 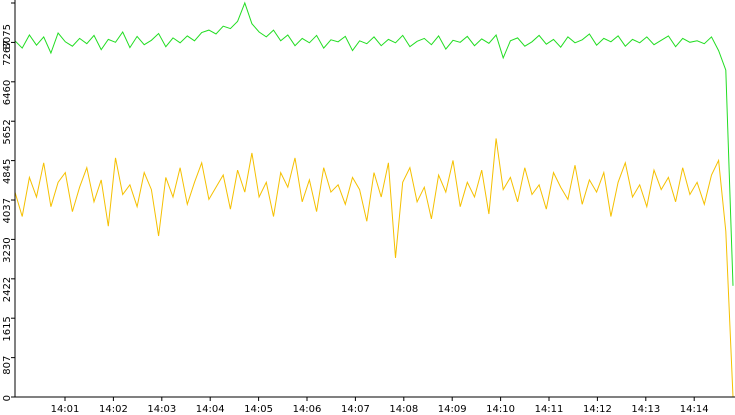 What do you see at coordinates (307, 409) in the screenshot?
I see `x-tick-label: 14:06` at bounding box center [307, 409].